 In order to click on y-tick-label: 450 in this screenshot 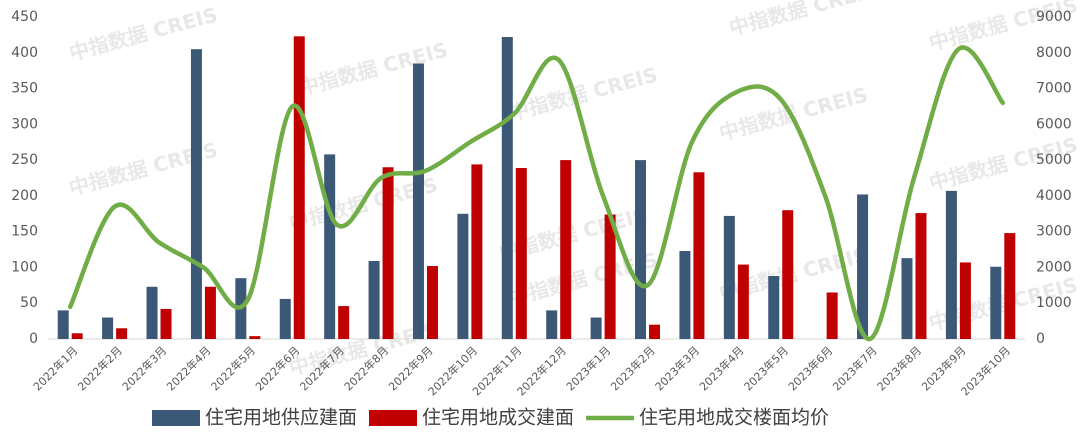, I will do `click(24, 17)`.